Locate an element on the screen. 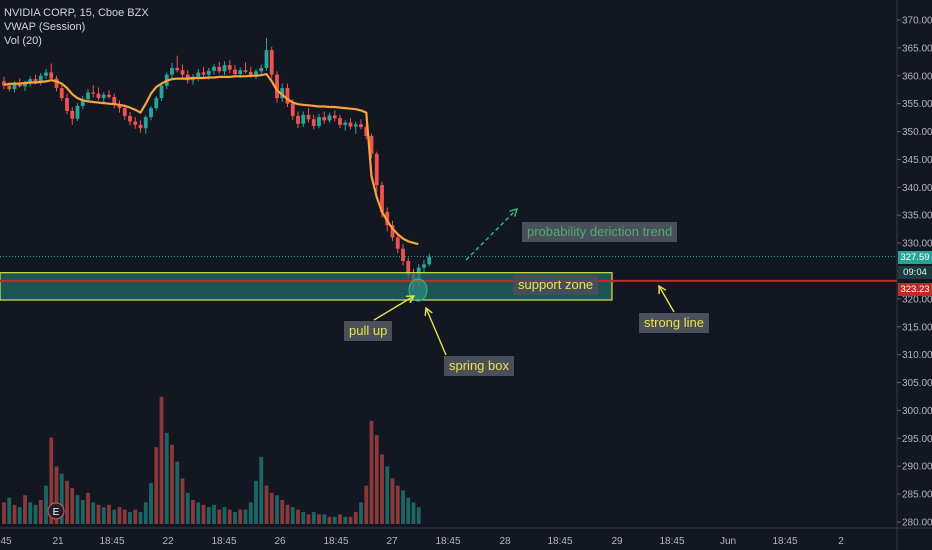 Image resolution: width=932 pixels, height=550 pixels. price-tick-label: 295.00 is located at coordinates (917, 439).